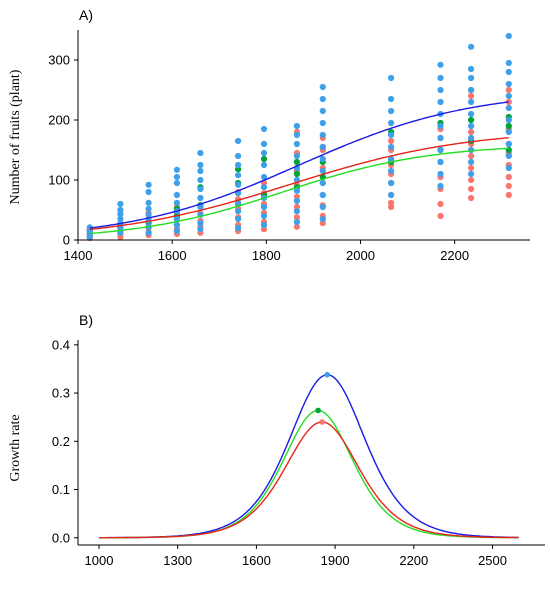  Describe the element at coordinates (61, 441) in the screenshot. I see `panel-b-y-tick-label-2: 0.2` at that location.